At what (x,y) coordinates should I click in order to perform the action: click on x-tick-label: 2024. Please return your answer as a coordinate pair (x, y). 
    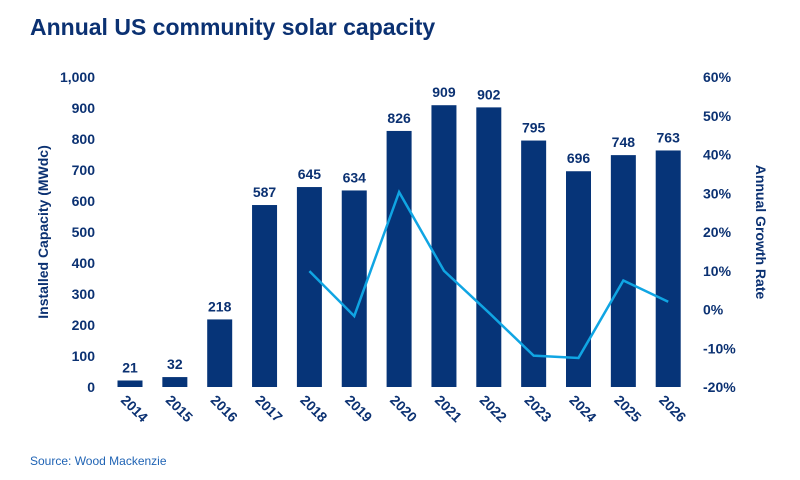
    Looking at the image, I should click on (582, 408).